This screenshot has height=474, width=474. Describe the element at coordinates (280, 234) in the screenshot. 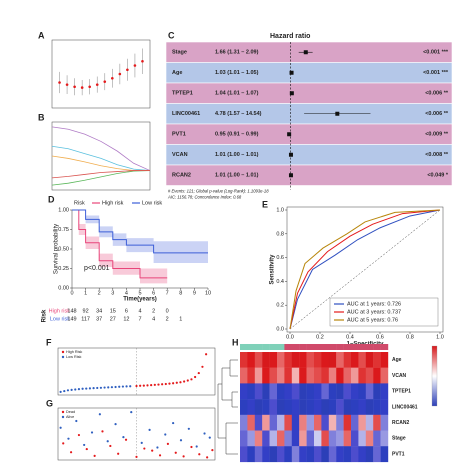

I see `y-tick-label: 0.8` at that location.